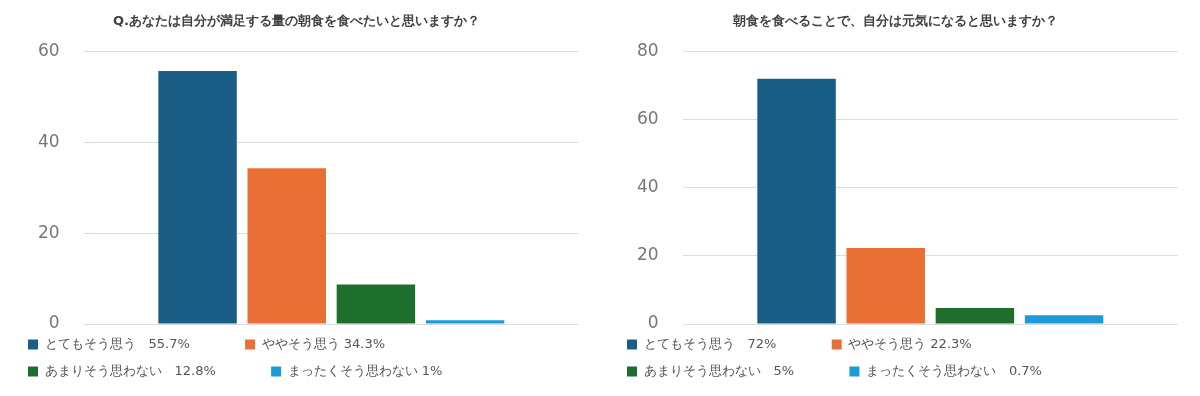 Image resolution: width=1200 pixels, height=396 pixels. I want to click on chart-title: Q.あなたは自分が満足する量の朝食を食べたいと思いますか？, so click(296, 21).